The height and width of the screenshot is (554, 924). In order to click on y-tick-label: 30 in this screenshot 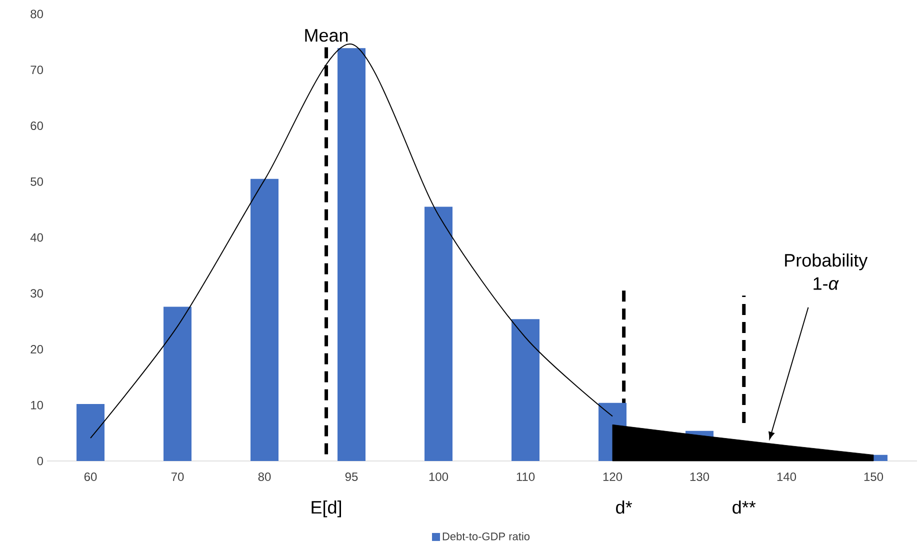, I will do `click(37, 293)`.